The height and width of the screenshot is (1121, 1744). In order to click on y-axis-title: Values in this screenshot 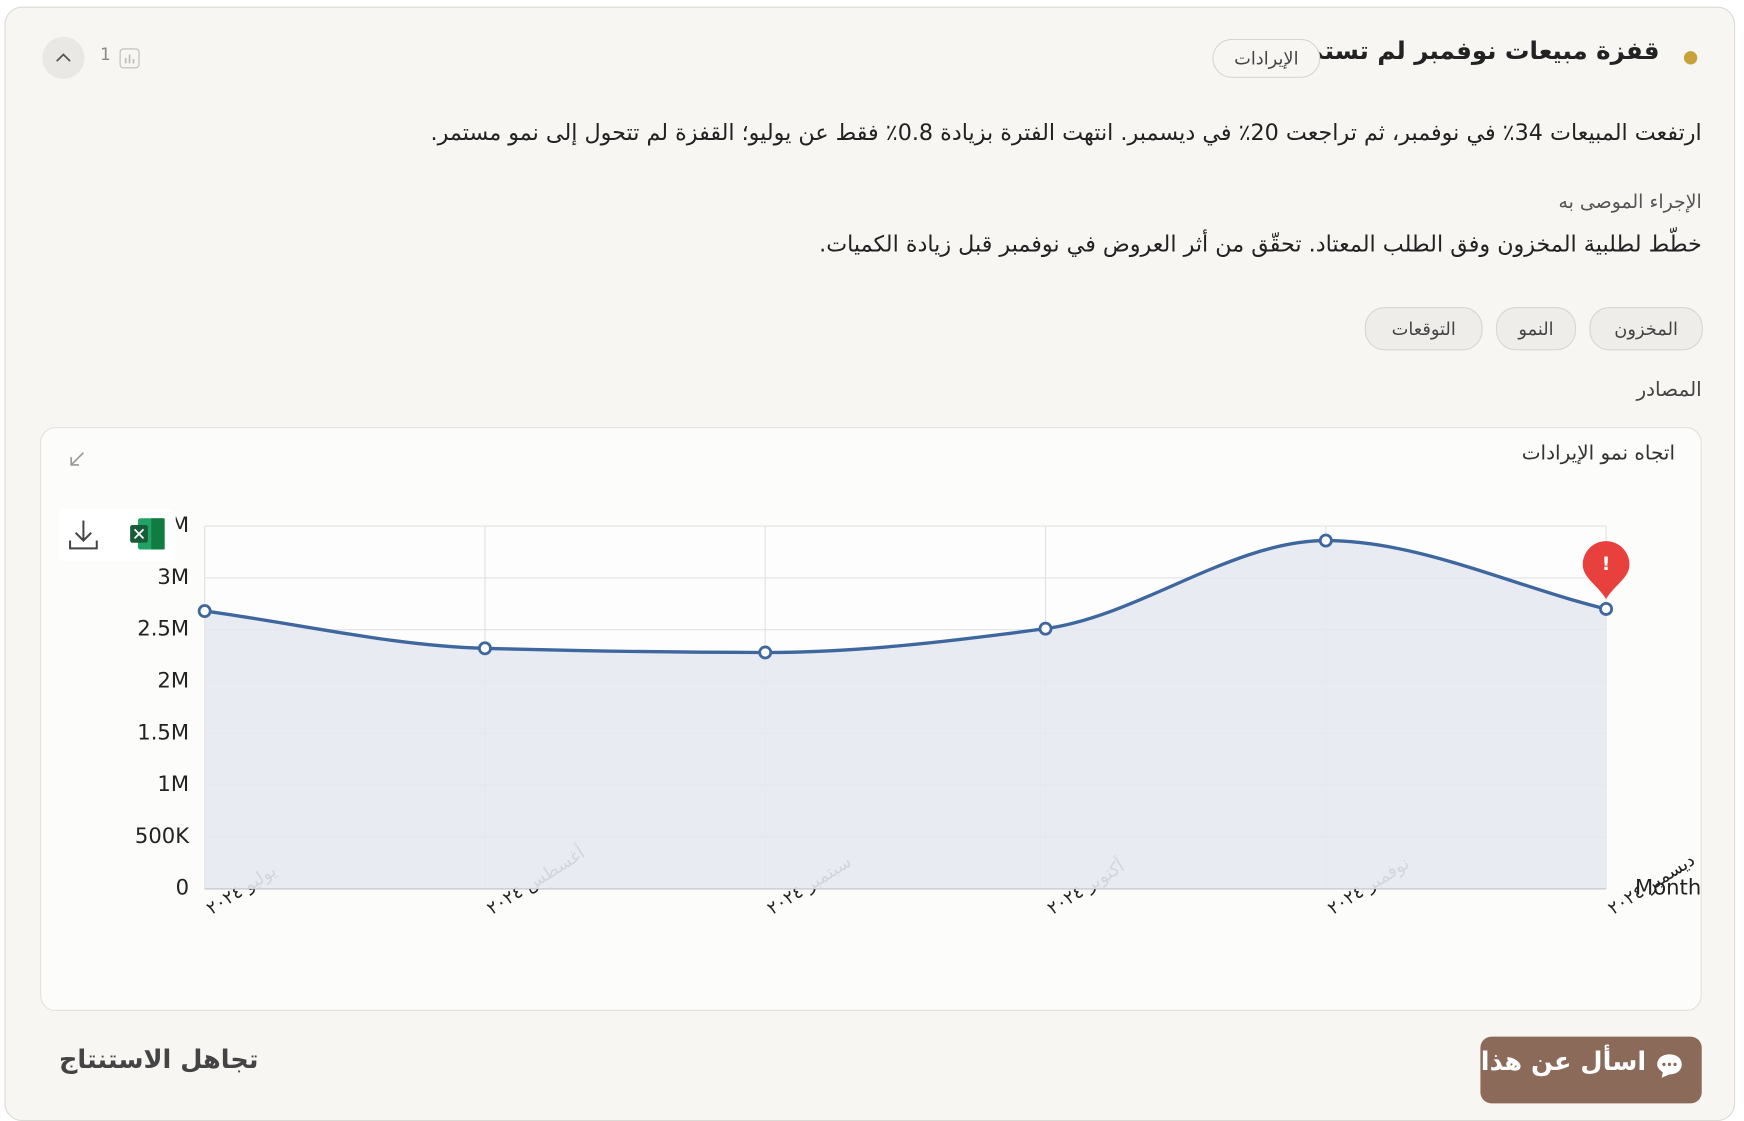, I will do `click(206, 483)`.